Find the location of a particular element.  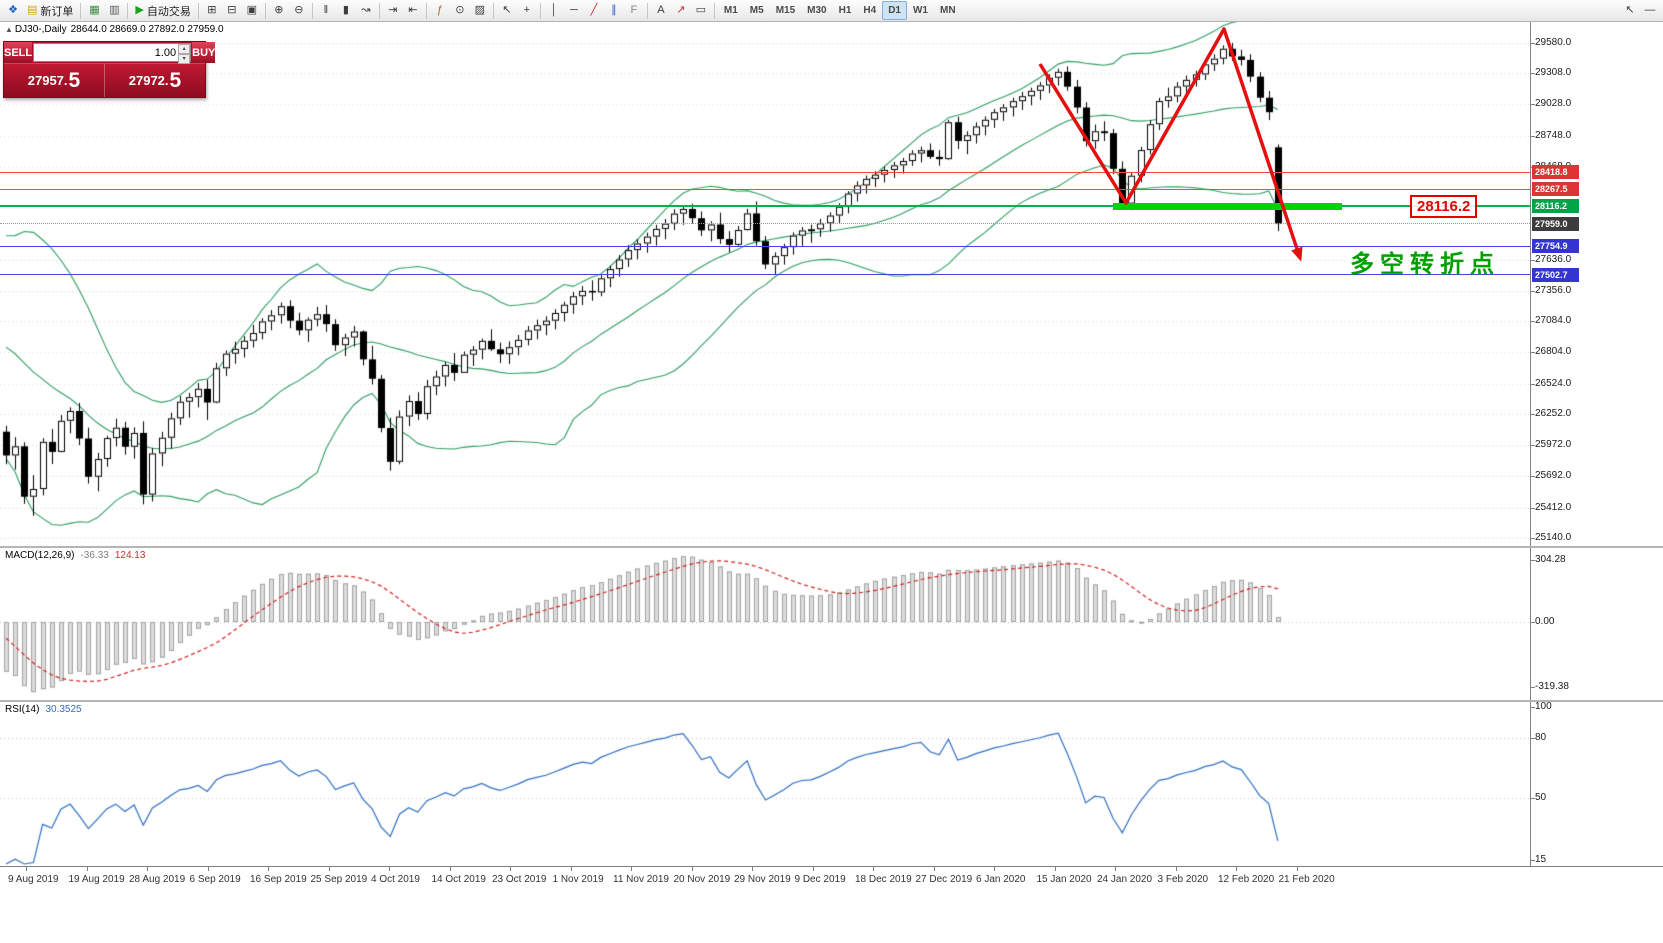

templates-icon: ▨ is located at coordinates (480, 10).